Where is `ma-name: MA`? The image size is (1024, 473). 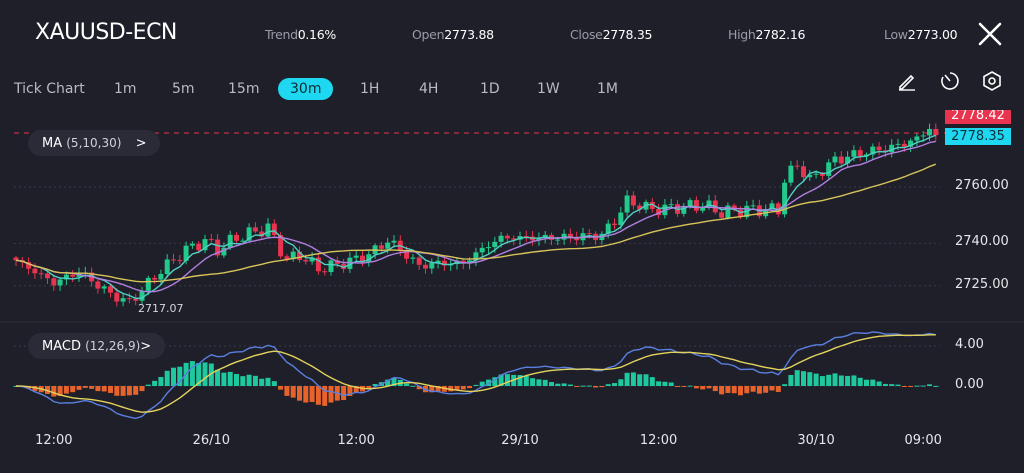
ma-name: MA is located at coordinates (52, 143).